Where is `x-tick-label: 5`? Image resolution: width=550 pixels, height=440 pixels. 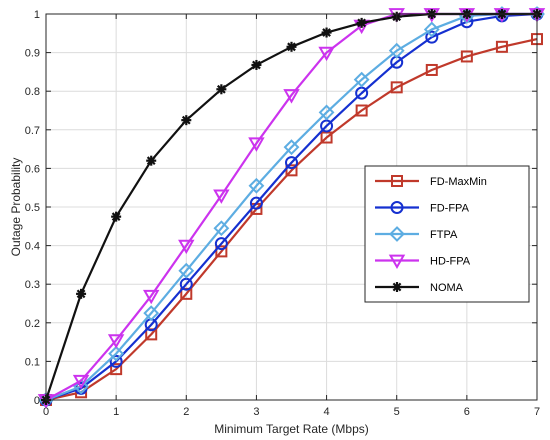
x-tick-label: 5 is located at coordinates (397, 412).